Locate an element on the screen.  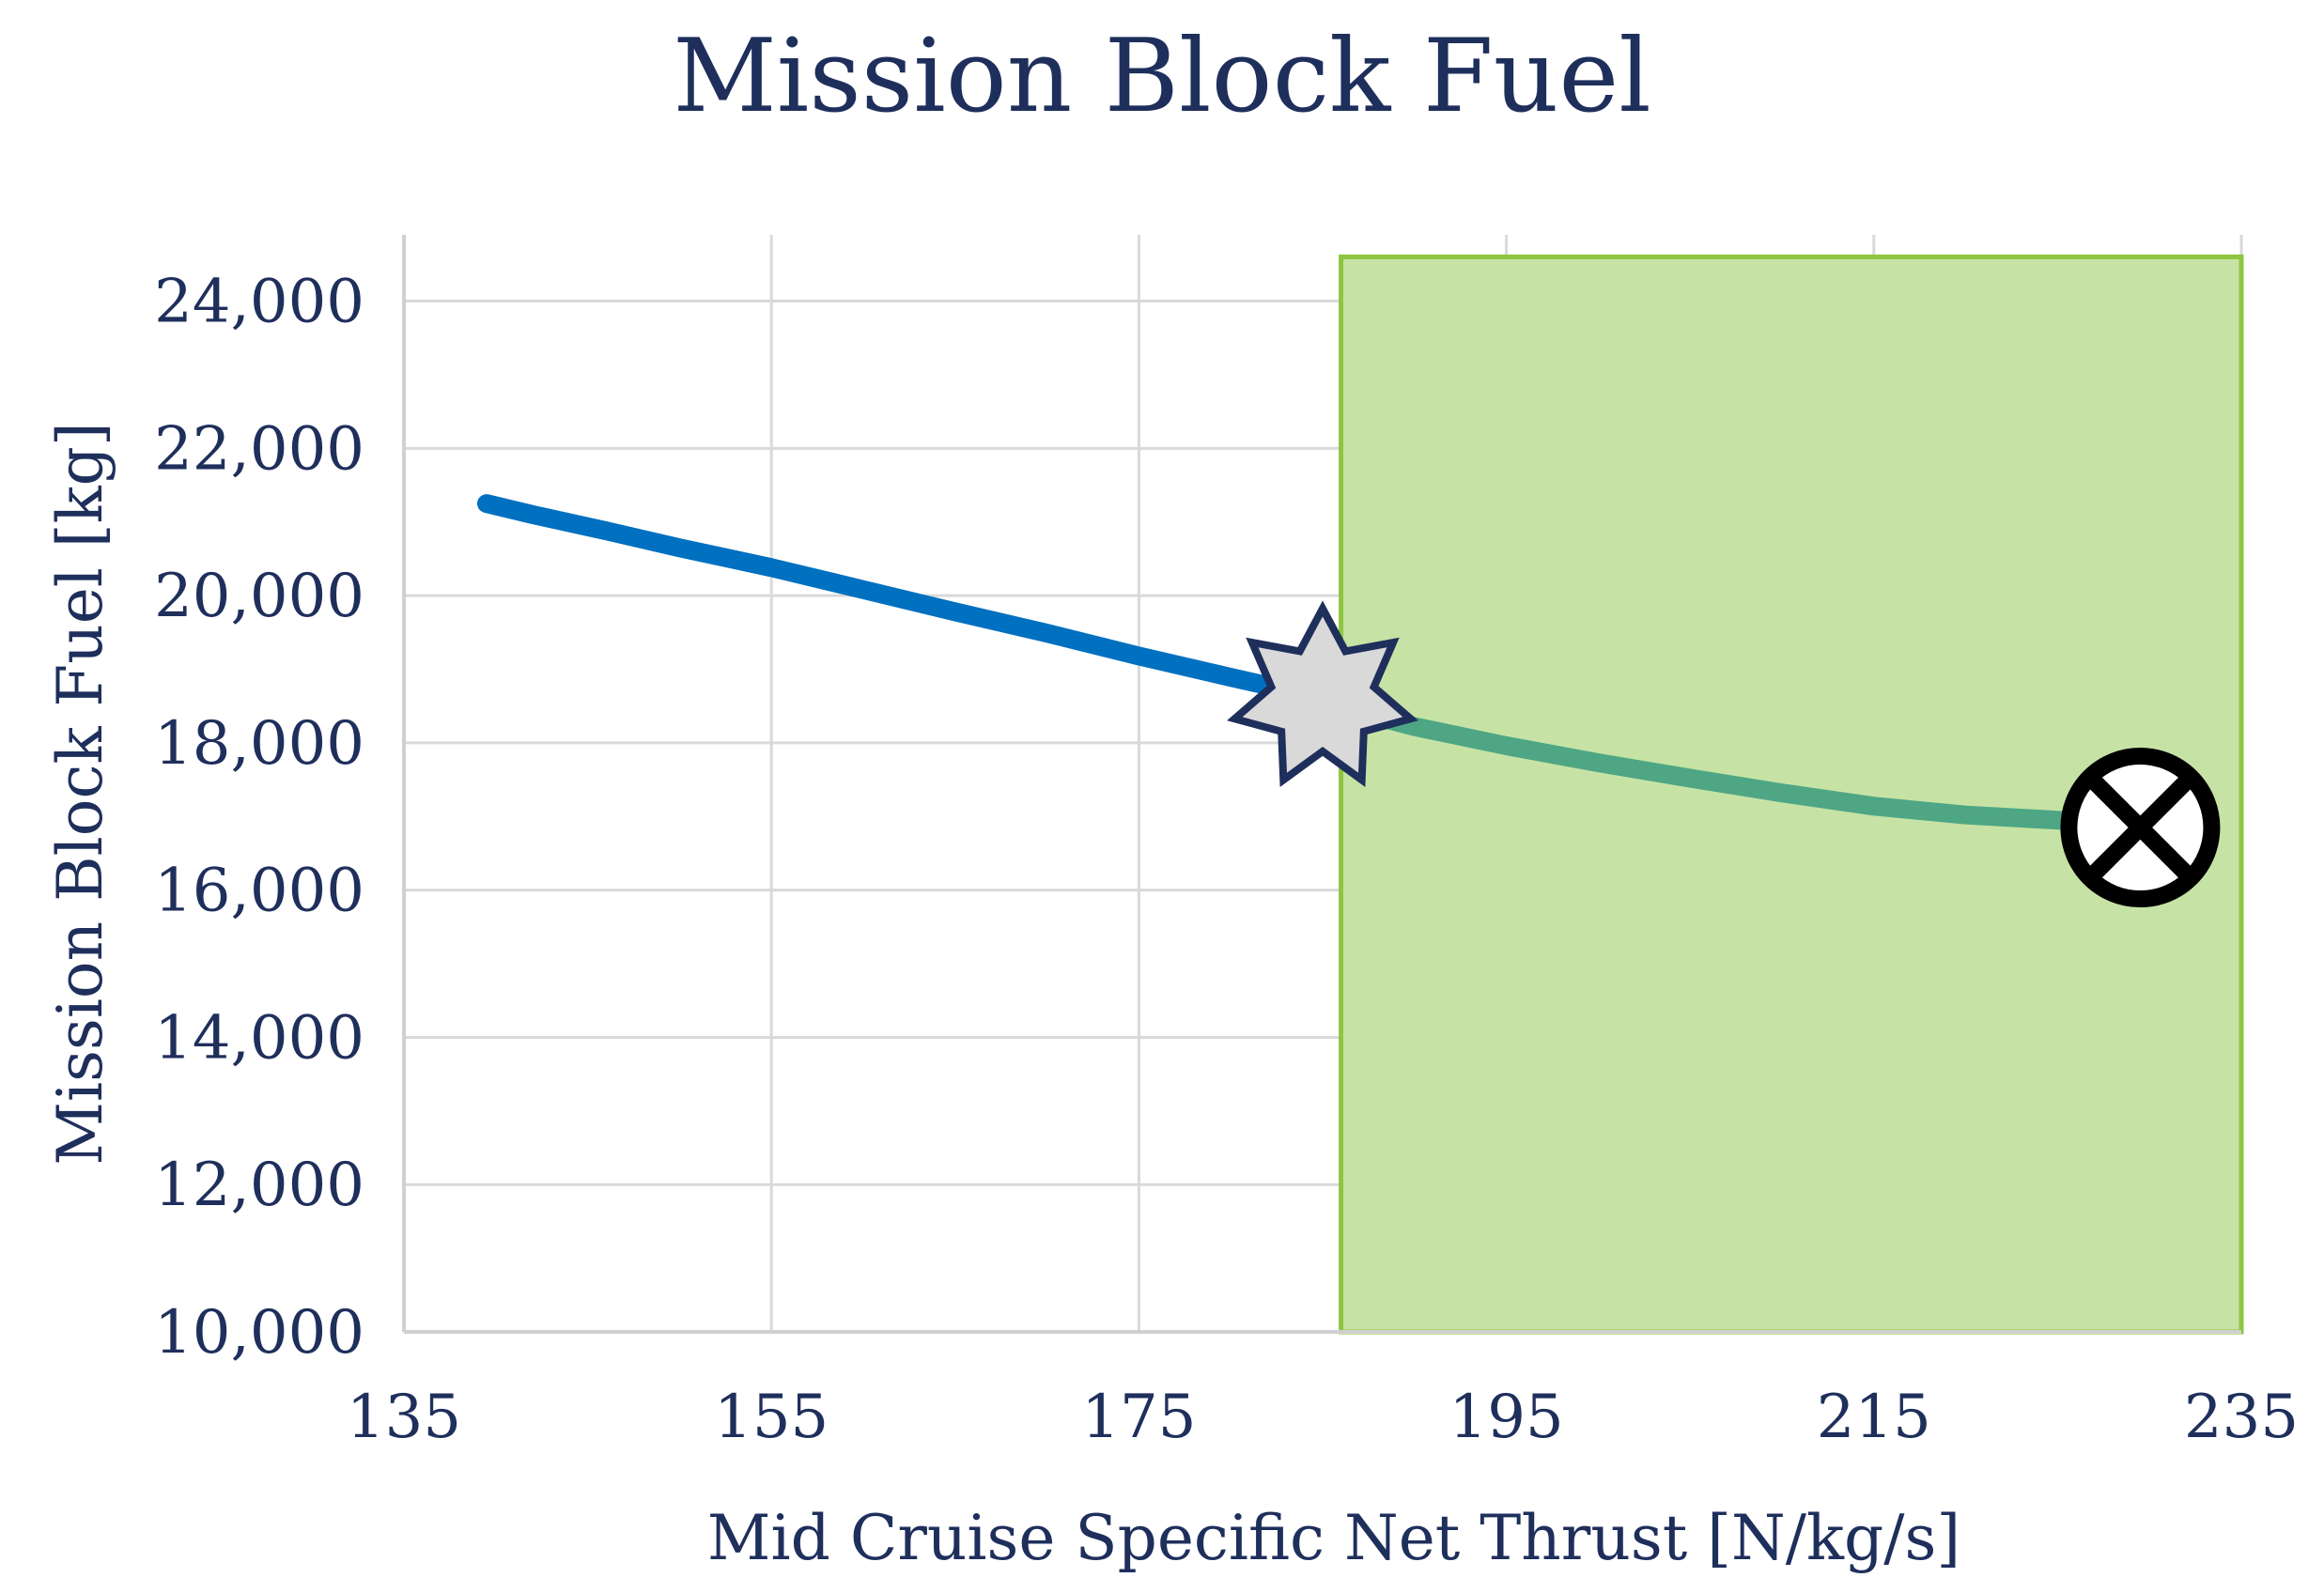
x-tick-label-2: 175 is located at coordinates (1138, 1417).